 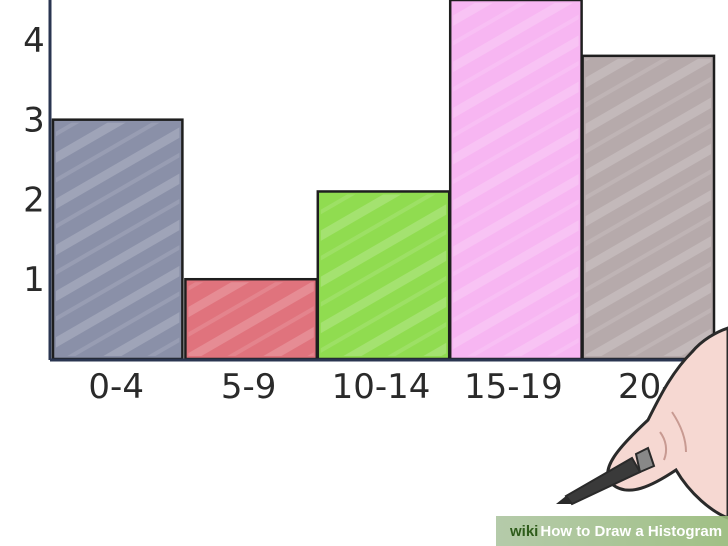 I want to click on wikihow-watermark: wiki How to Draw a Histogram, so click(x=612, y=531).